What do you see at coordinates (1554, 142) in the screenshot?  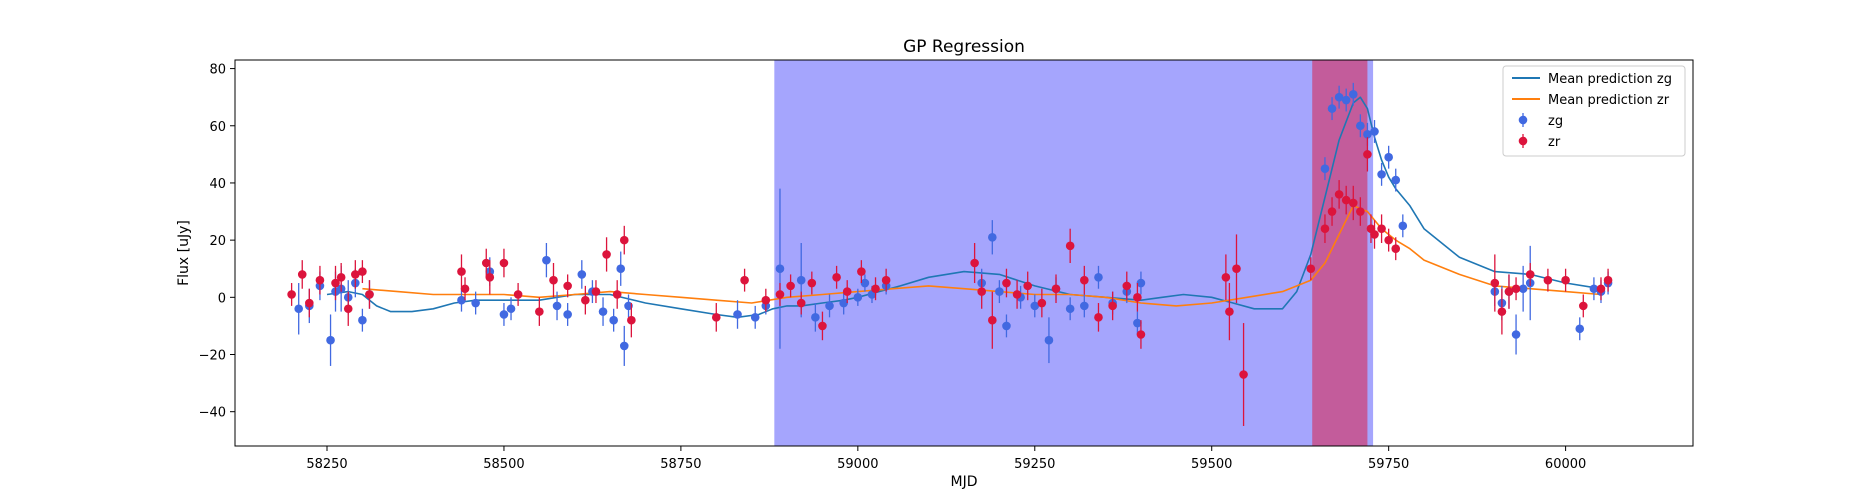 I see `legend-label-zr: zr` at bounding box center [1554, 142].